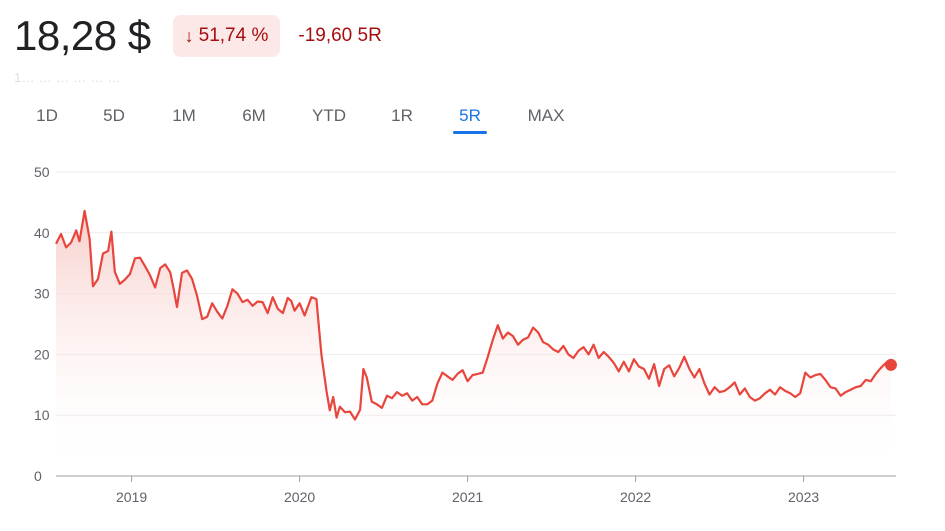 The image size is (945, 531). I want to click on tab-1r: 1R, so click(402, 116).